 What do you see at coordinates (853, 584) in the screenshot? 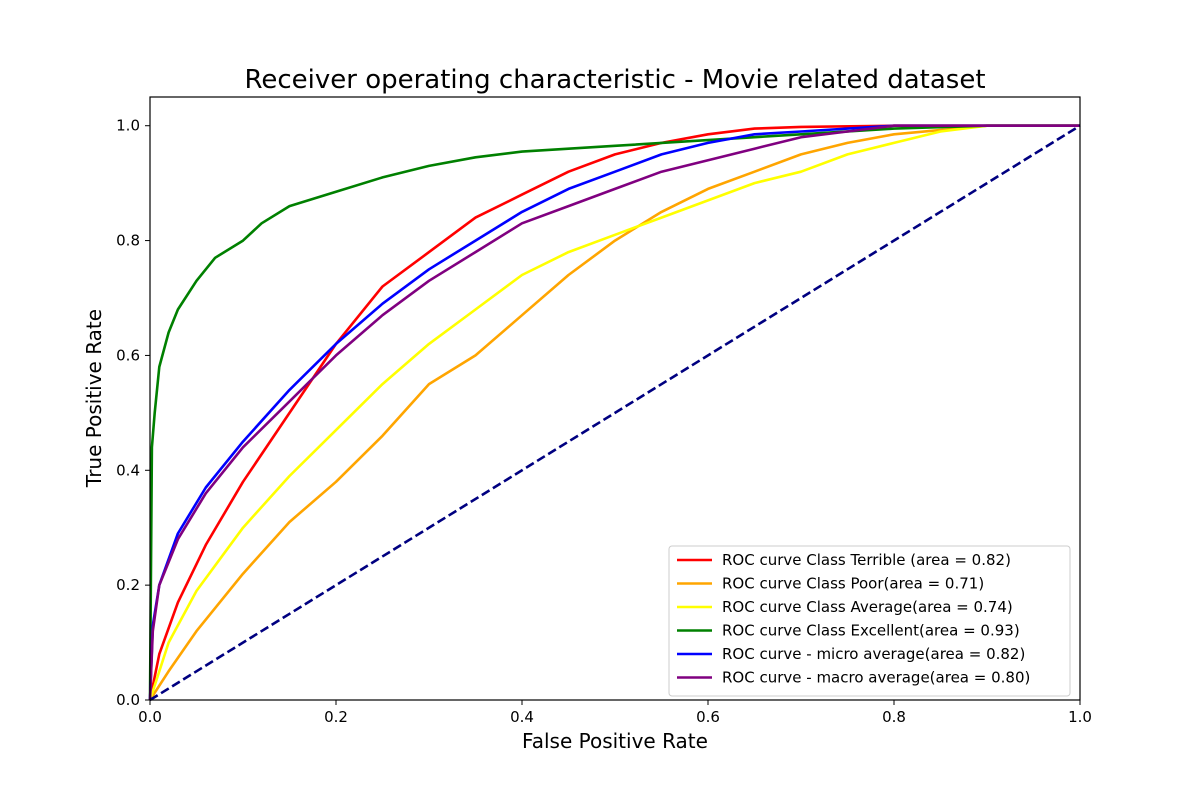
I see `legend-label: ROC curve Class Poor(area = 0.71)` at bounding box center [853, 584].